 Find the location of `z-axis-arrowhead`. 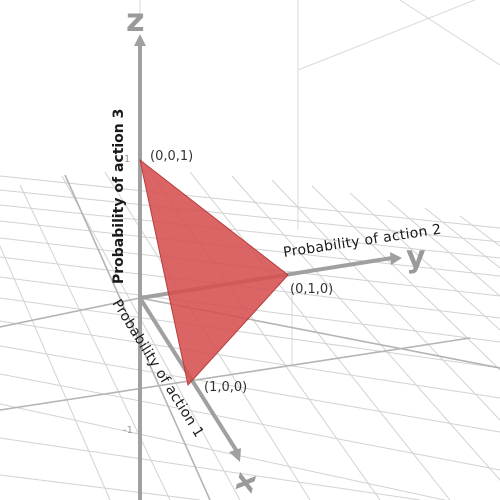

z-axis-arrowhead is located at coordinates (140, 40).